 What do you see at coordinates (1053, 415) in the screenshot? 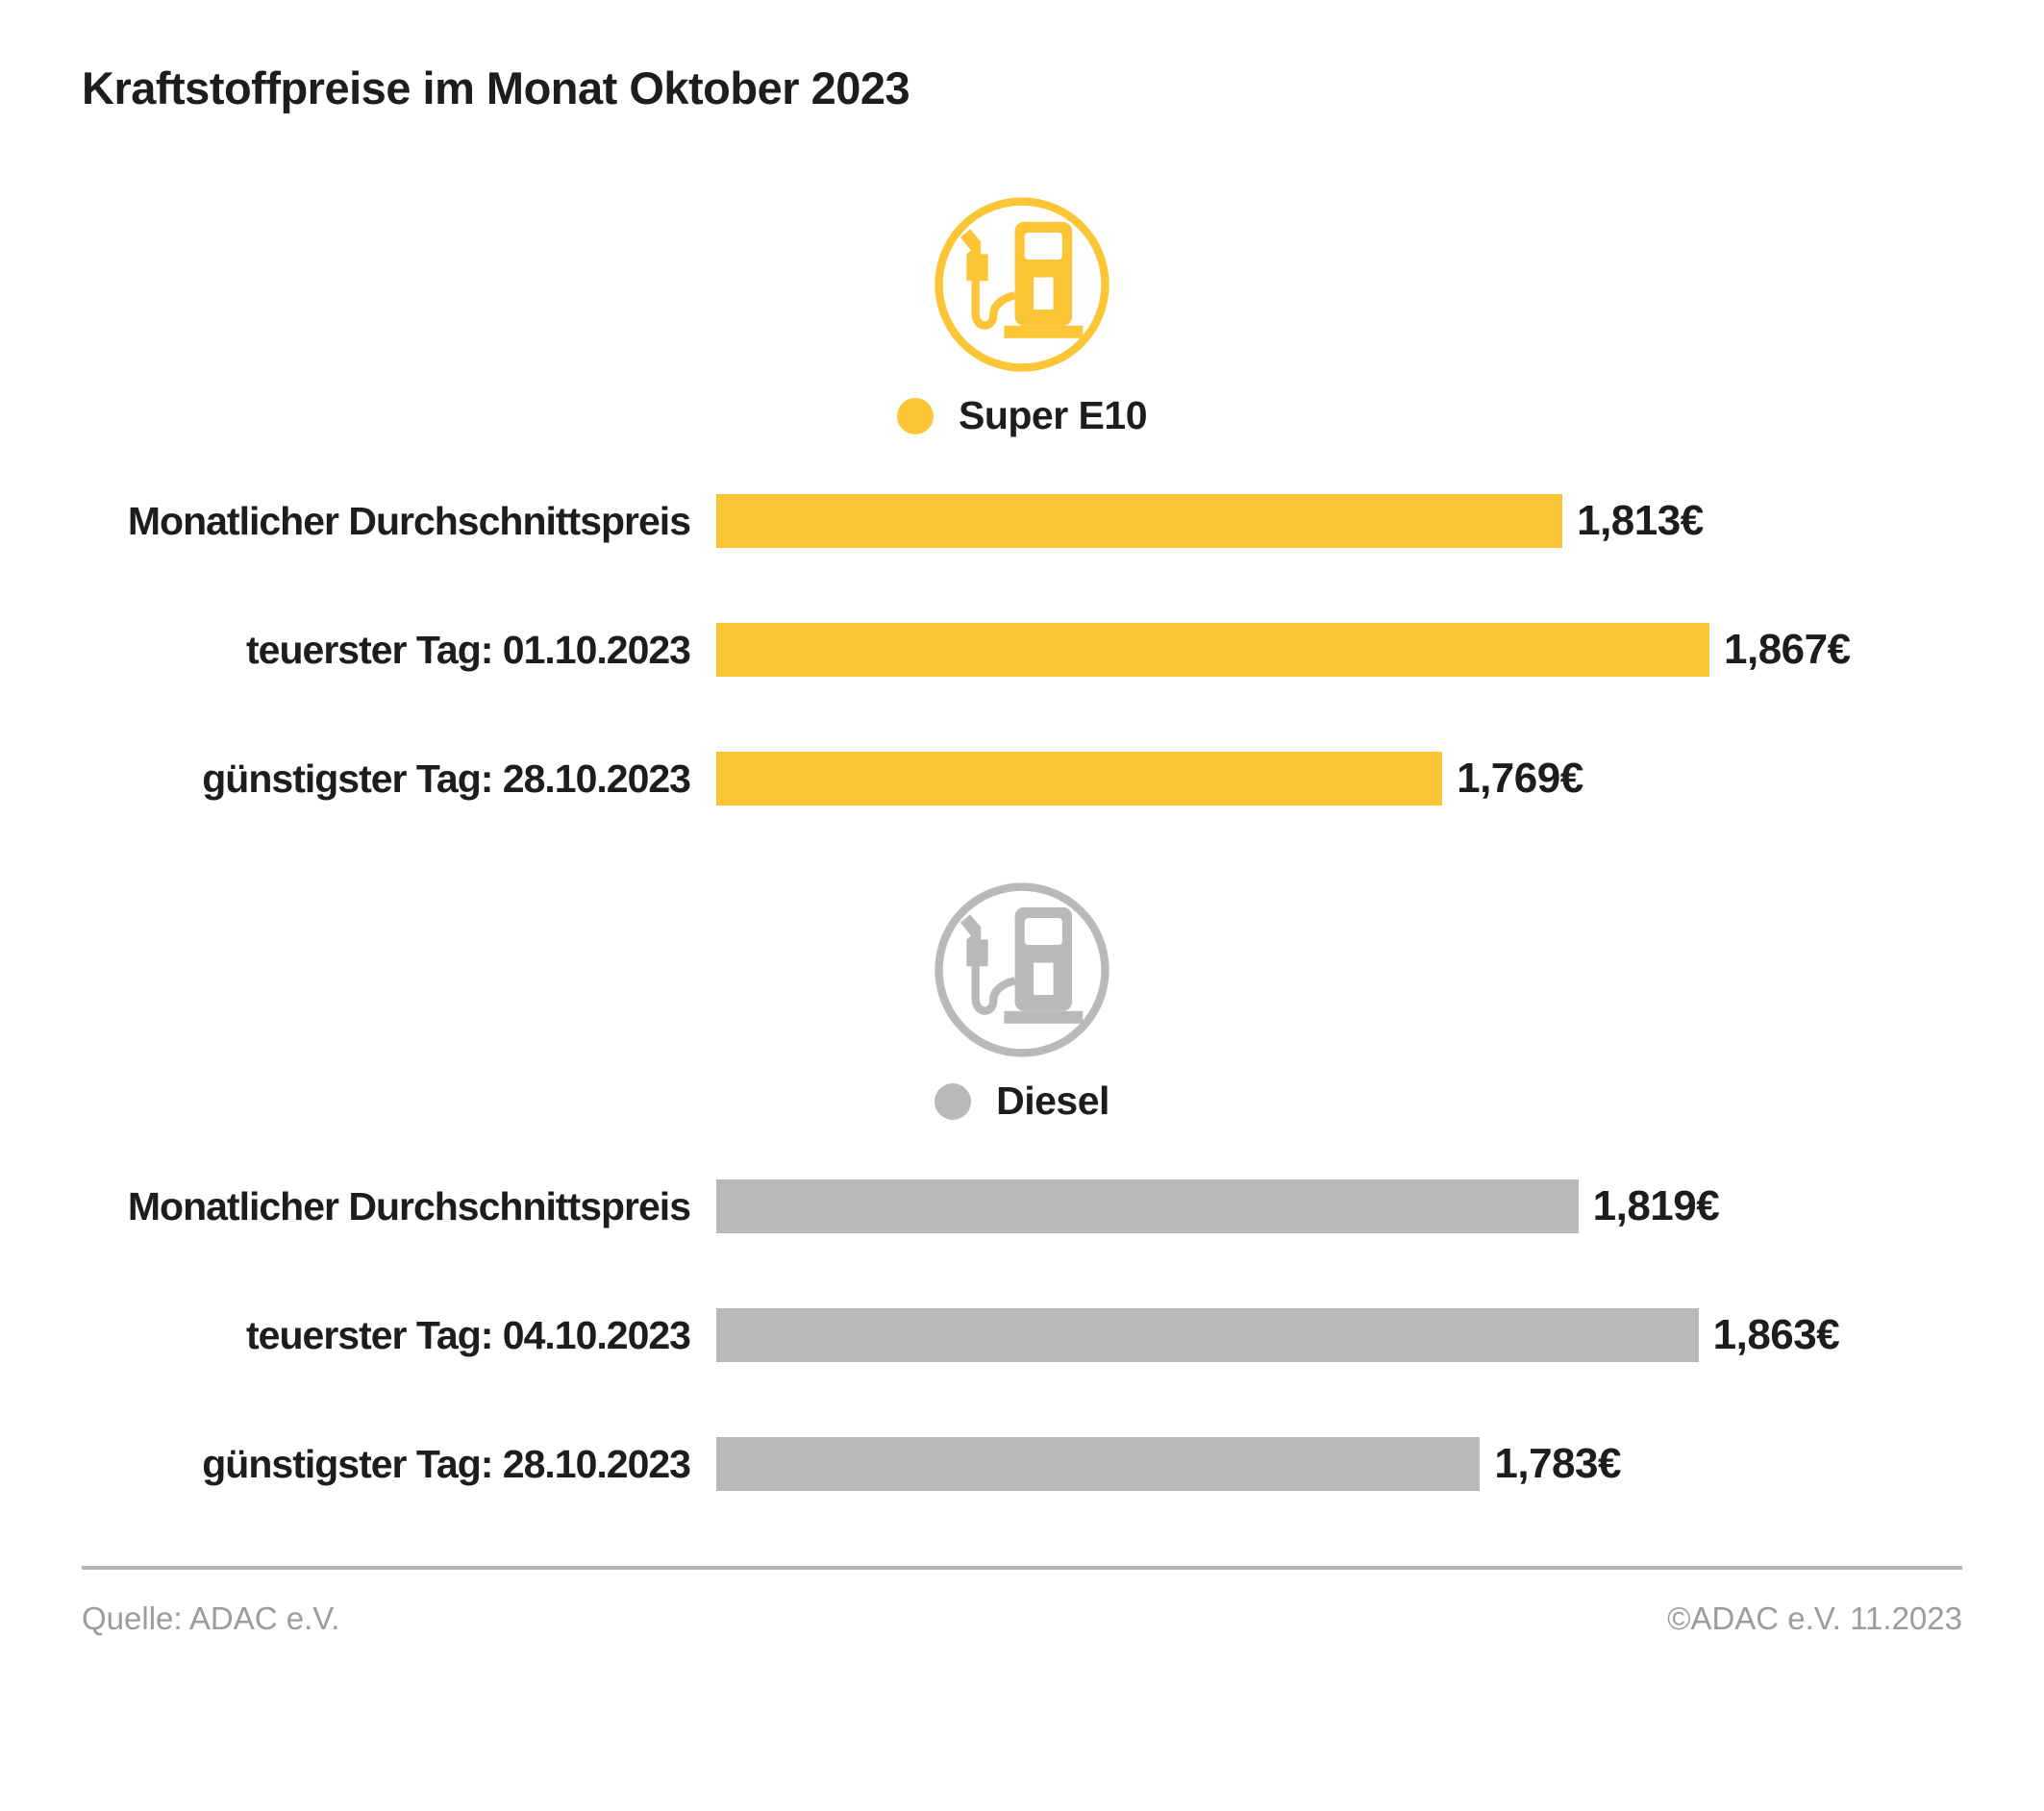
I see `legend-label-super-e10: Super E10` at bounding box center [1053, 415].